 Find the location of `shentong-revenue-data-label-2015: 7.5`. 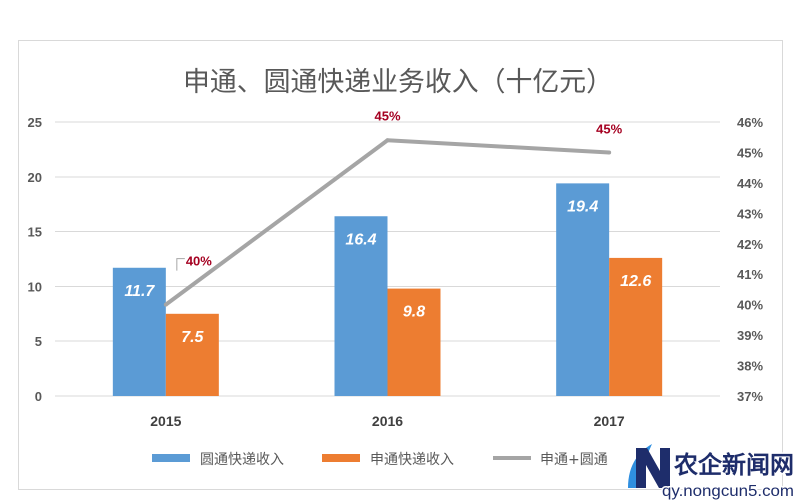

shentong-revenue-data-label-2015: 7.5 is located at coordinates (192, 337).